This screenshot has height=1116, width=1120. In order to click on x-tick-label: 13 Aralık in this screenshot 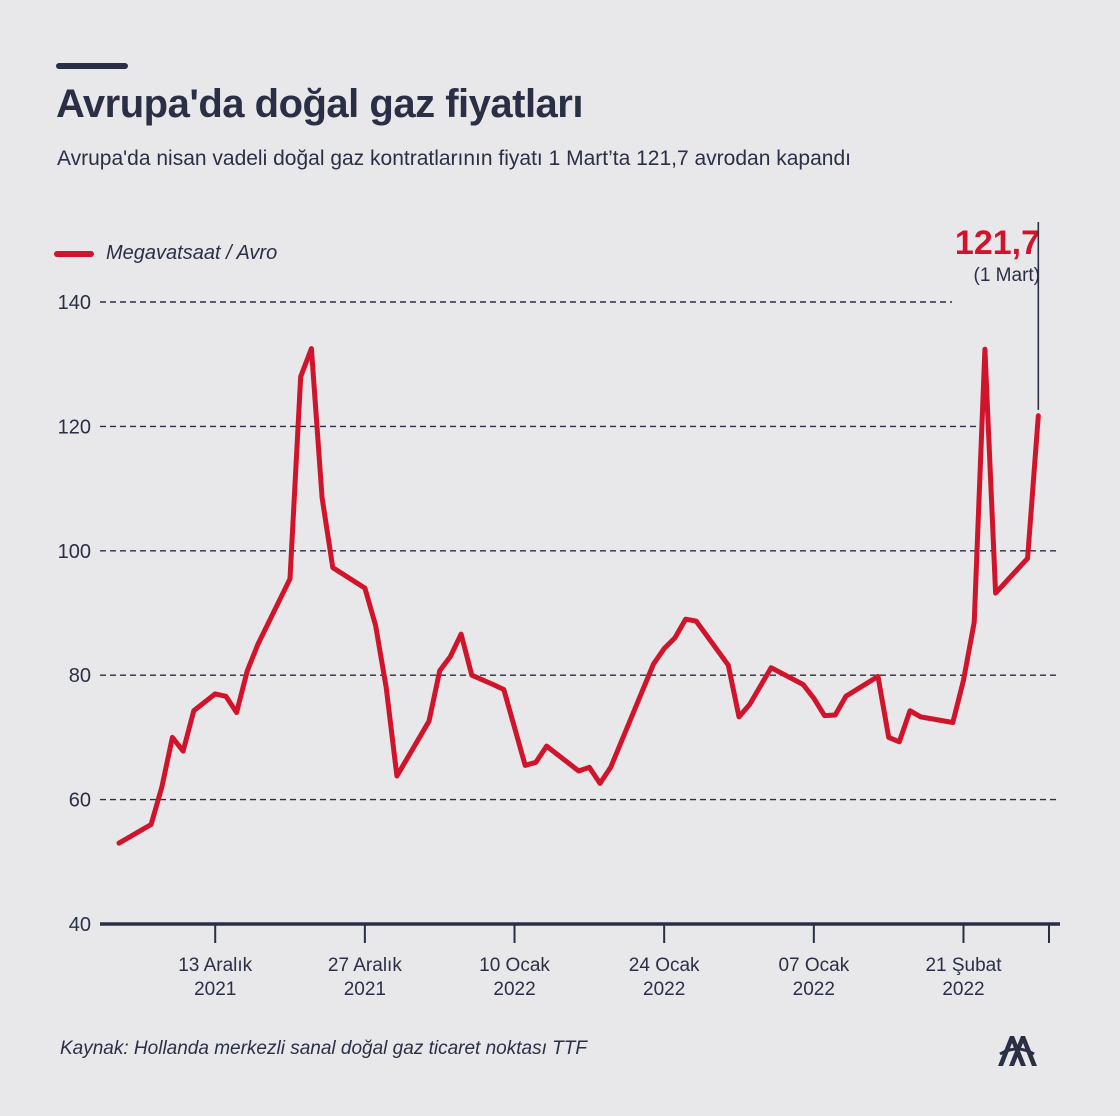, I will do `click(215, 965)`.